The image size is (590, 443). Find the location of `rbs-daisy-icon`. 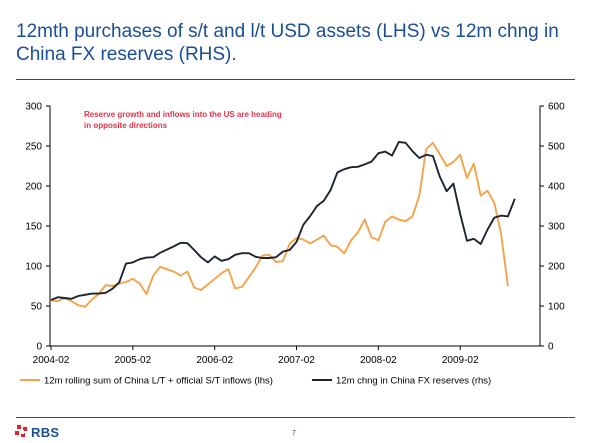

rbs-daisy-icon is located at coordinates (21, 431).